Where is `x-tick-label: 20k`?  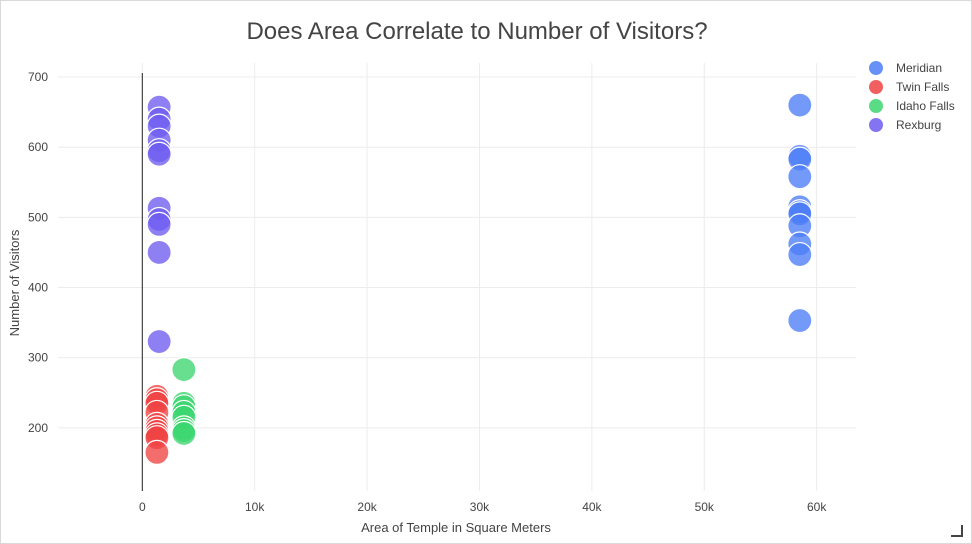 x-tick-label: 20k is located at coordinates (367, 507).